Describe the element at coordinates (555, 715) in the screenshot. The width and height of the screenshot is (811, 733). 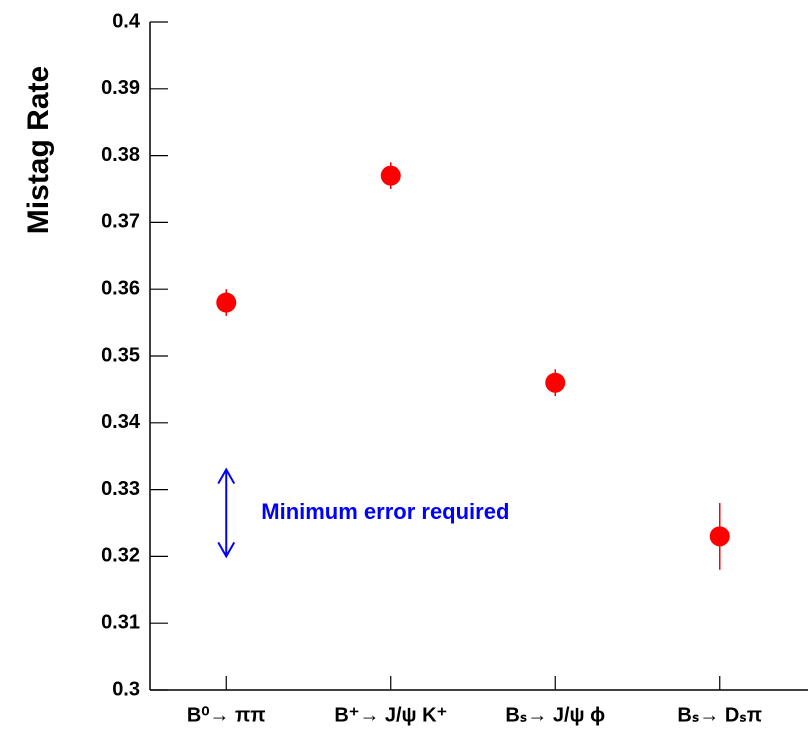
I see `x-tick-label: Bₛ→ J/ψ ϕ` at that location.